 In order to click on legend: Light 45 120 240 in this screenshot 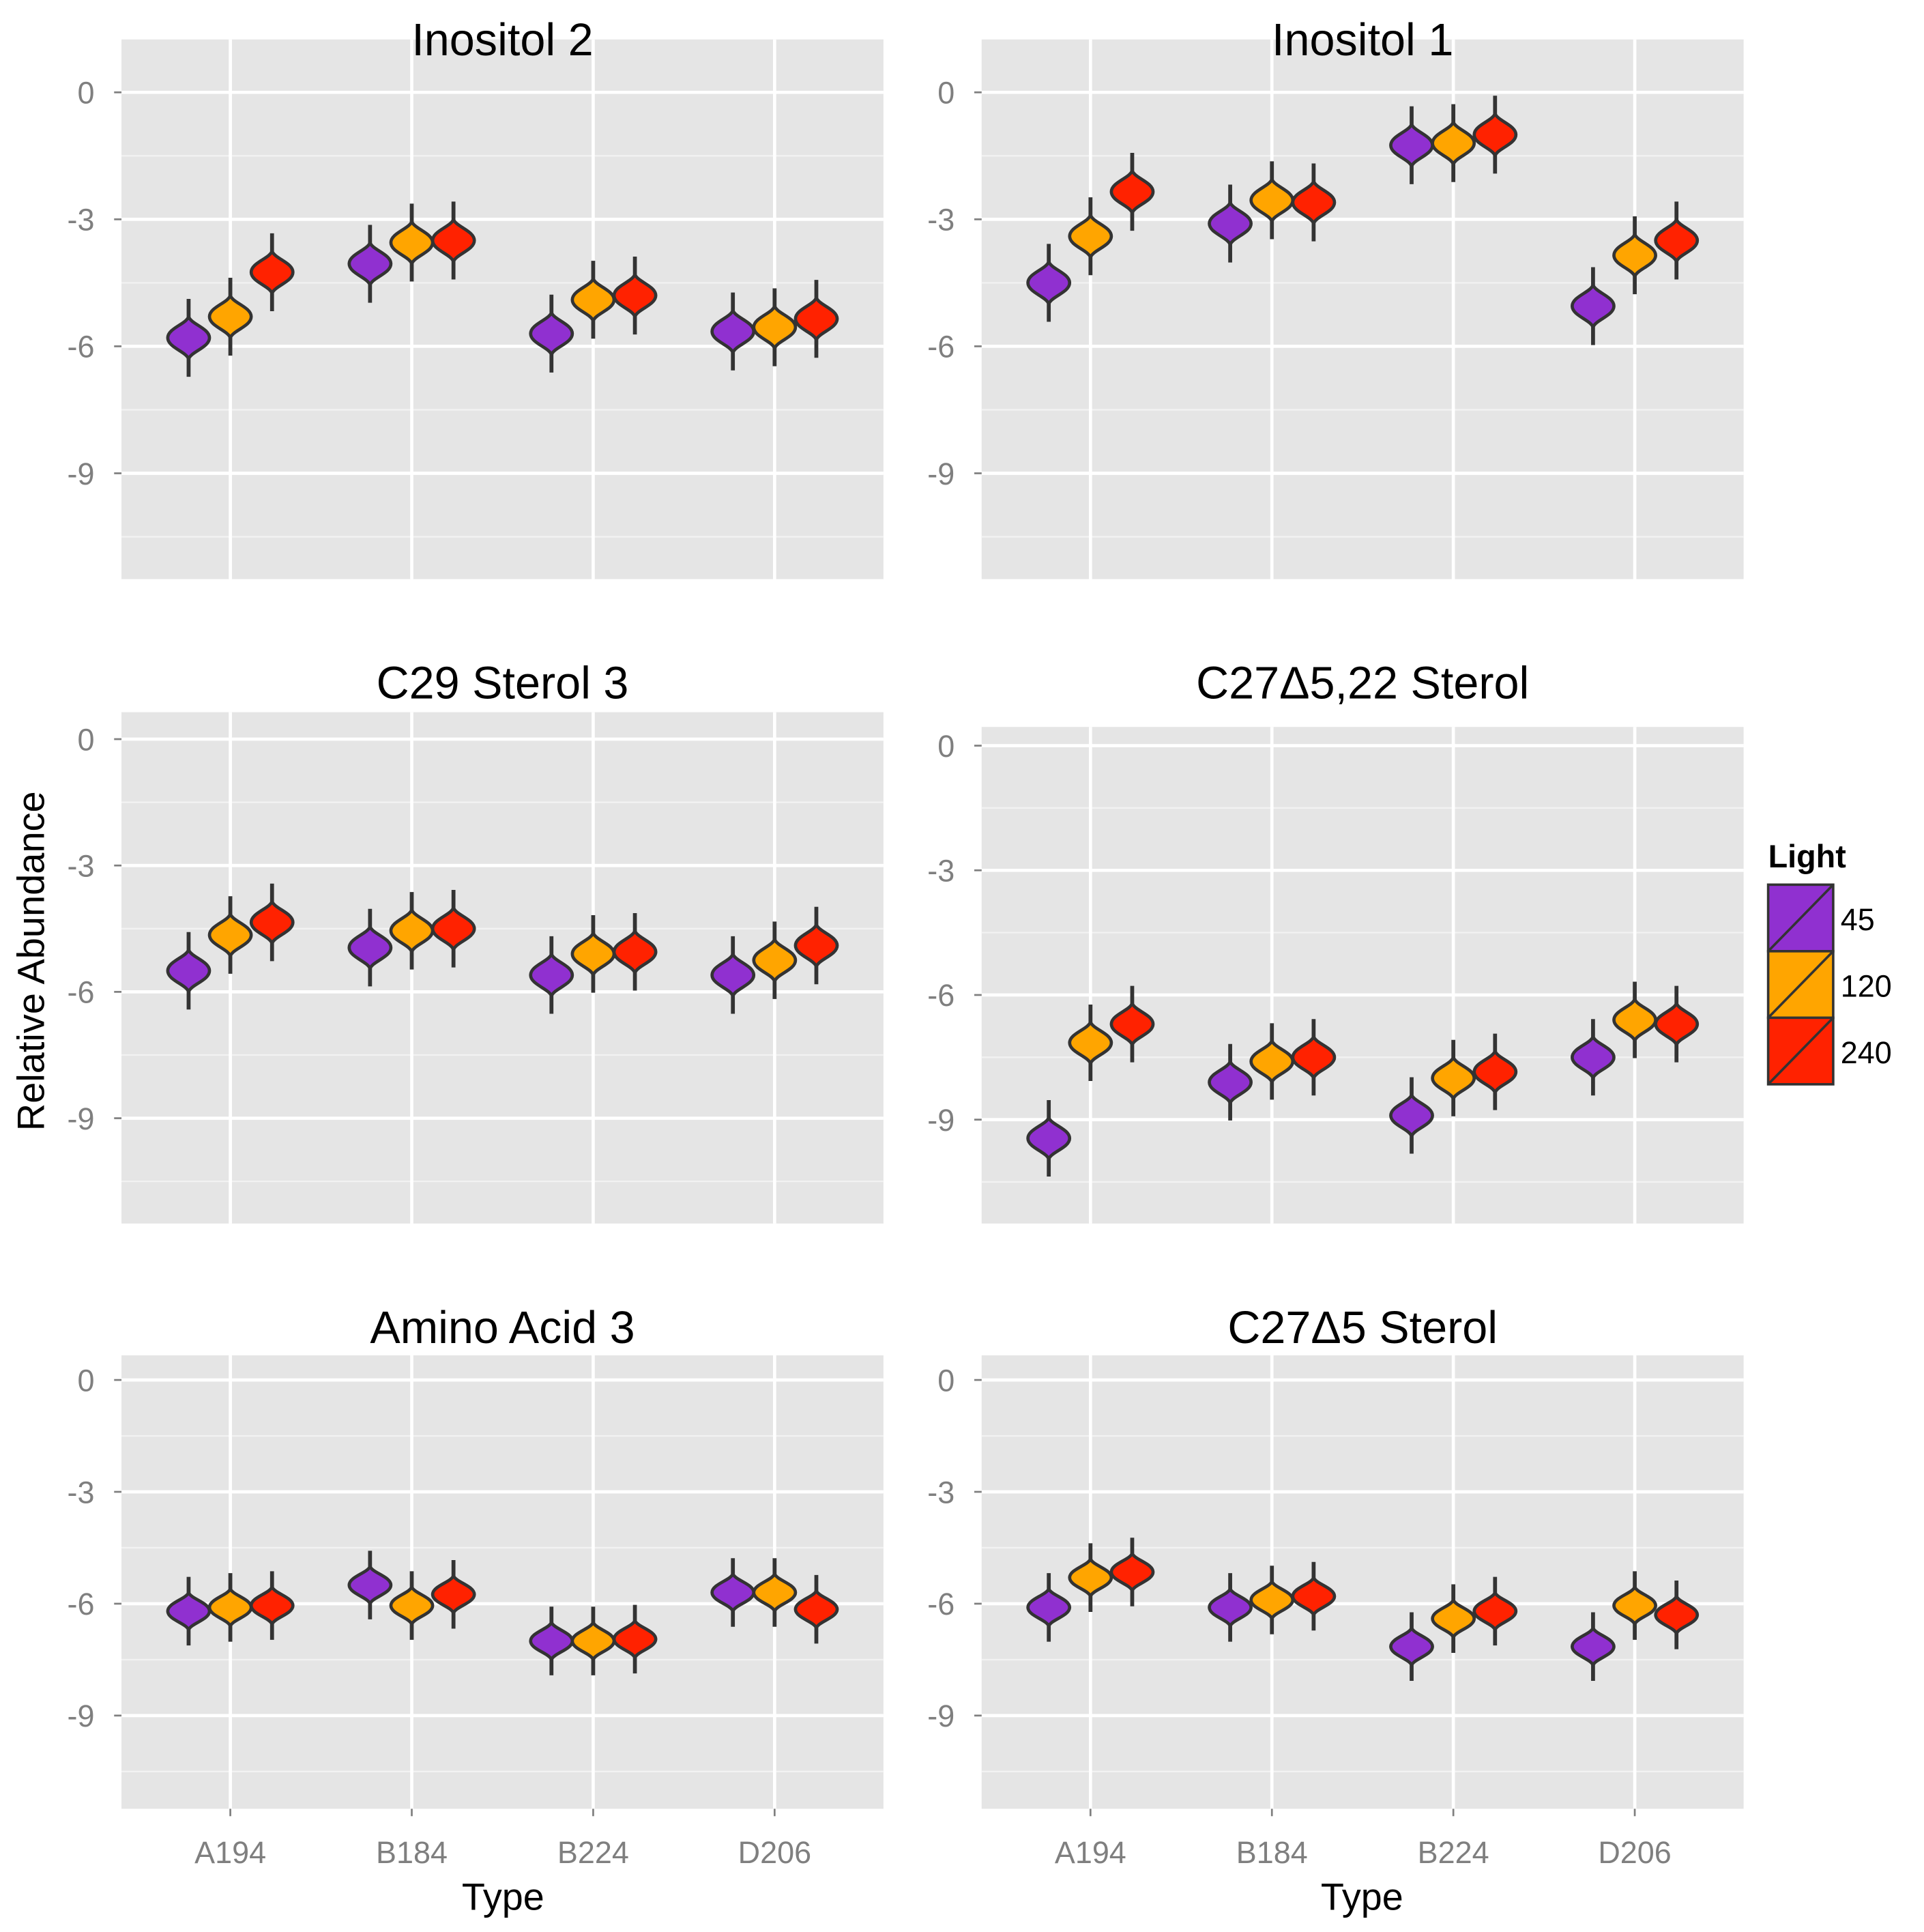, I will do `click(1829, 963)`.